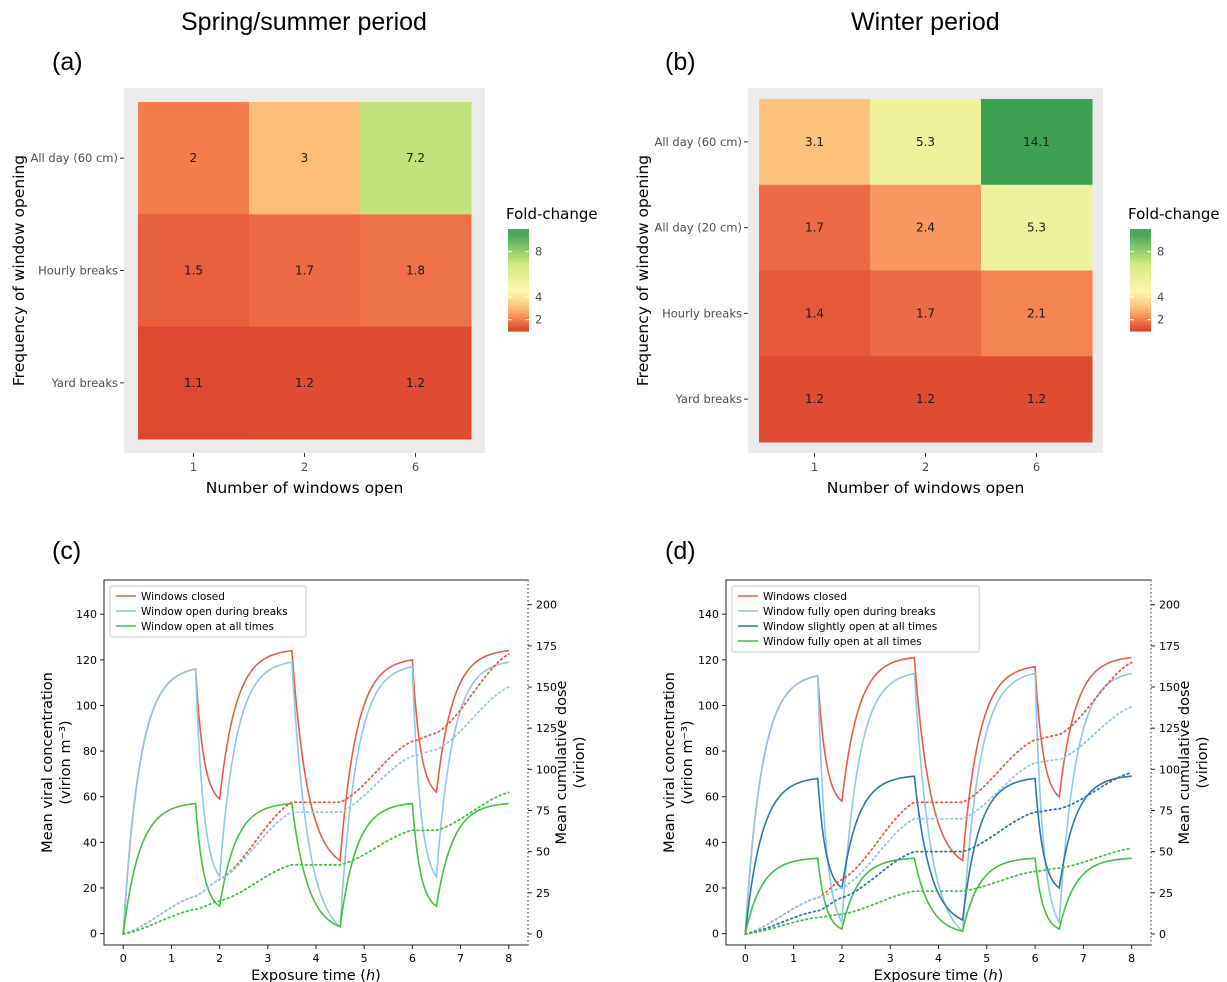  Describe the element at coordinates (679, 762) in the screenshot. I see `y-axis-label: Mean viral concentration (virion m⁻³)` at that location.